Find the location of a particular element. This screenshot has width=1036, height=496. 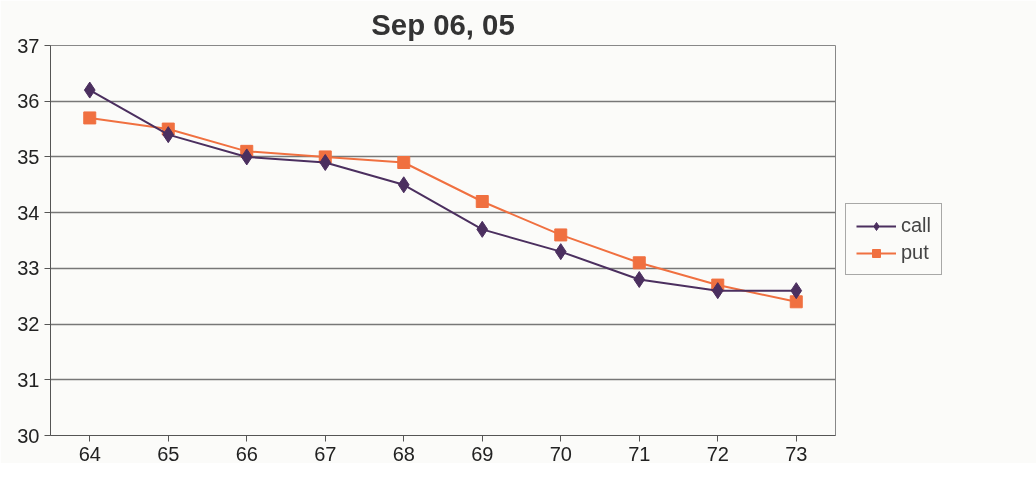

y-tick-label: 30 is located at coordinates (28, 435).